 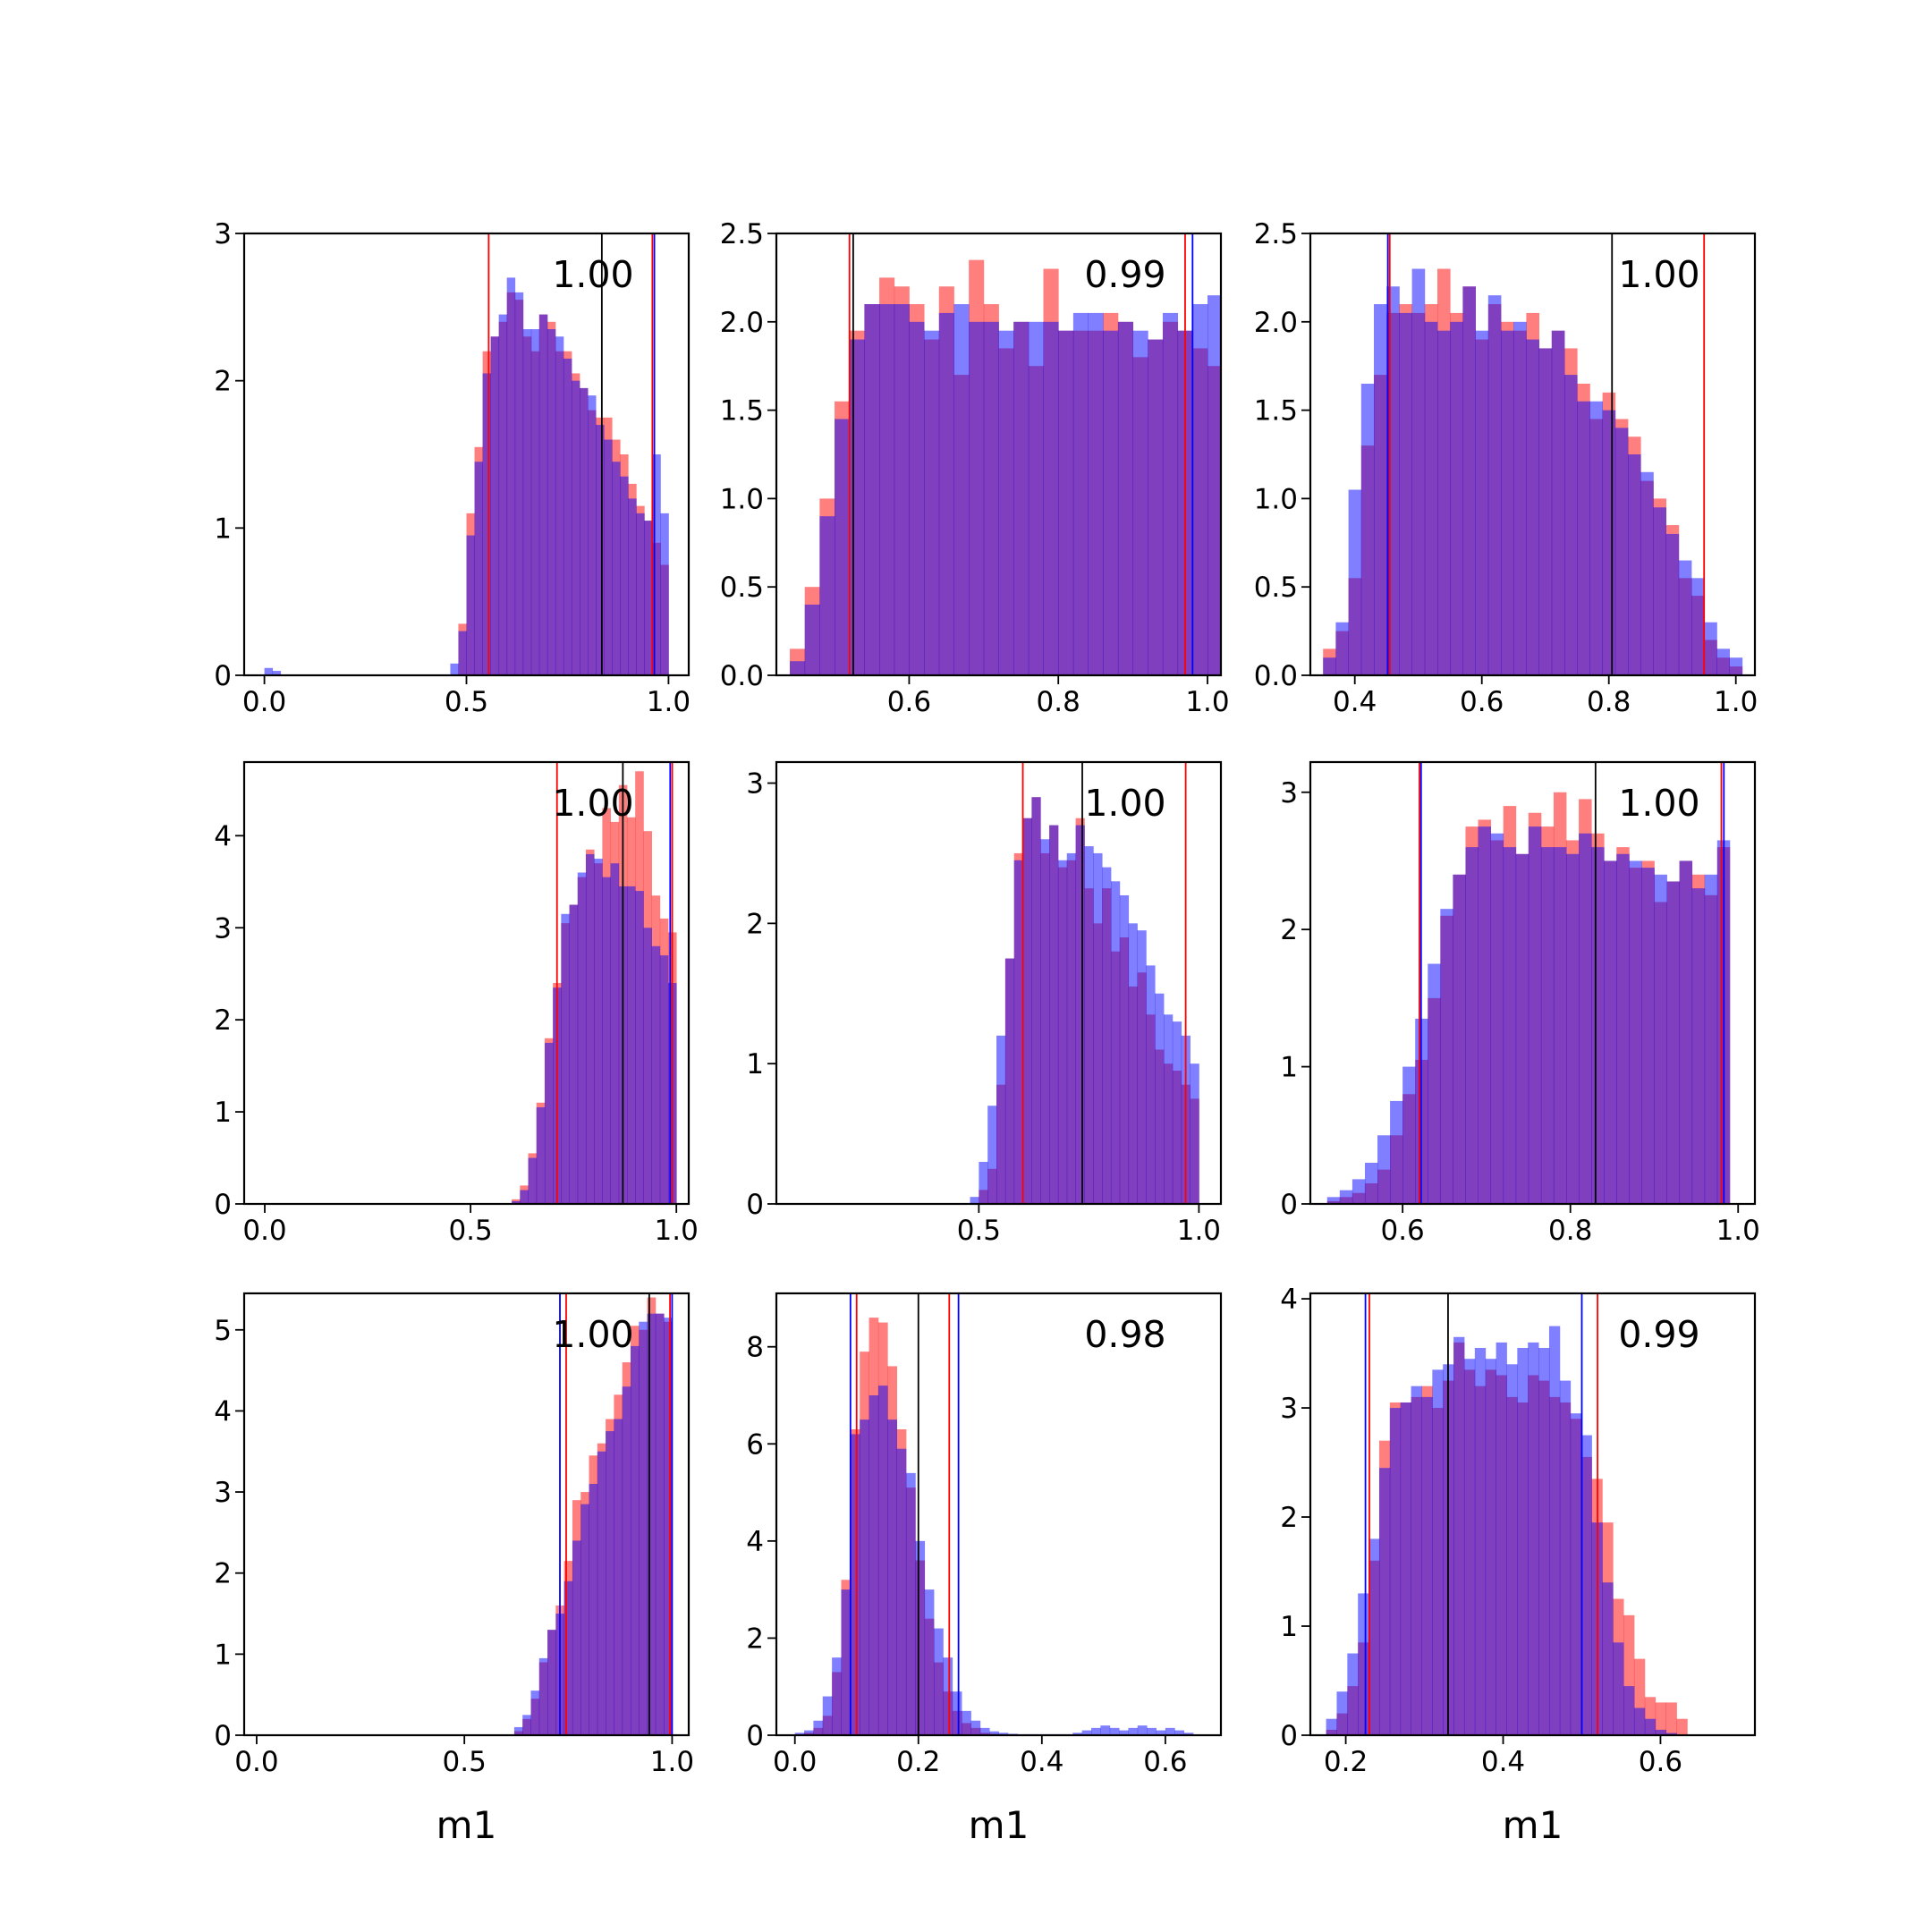 I want to click on axes-frame, so click(x=466, y=1514).